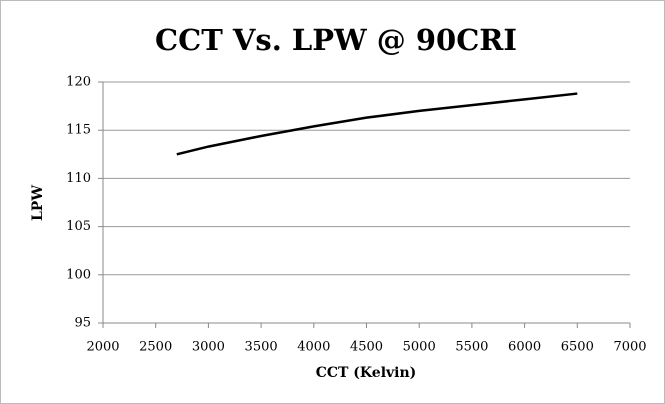  Describe the element at coordinates (38, 203) in the screenshot. I see `y-axis-title: LPW` at that location.